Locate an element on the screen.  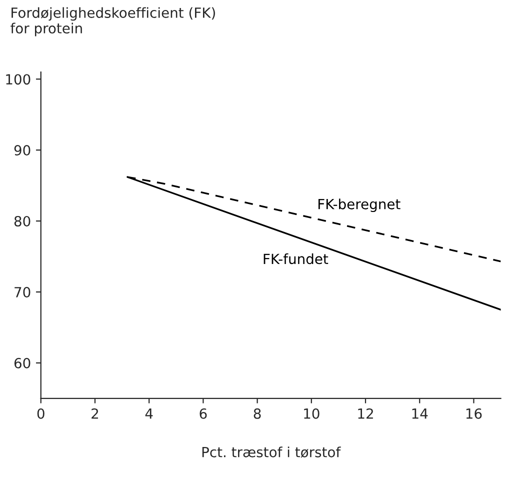
x-tick-label: 6 is located at coordinates (203, 413).